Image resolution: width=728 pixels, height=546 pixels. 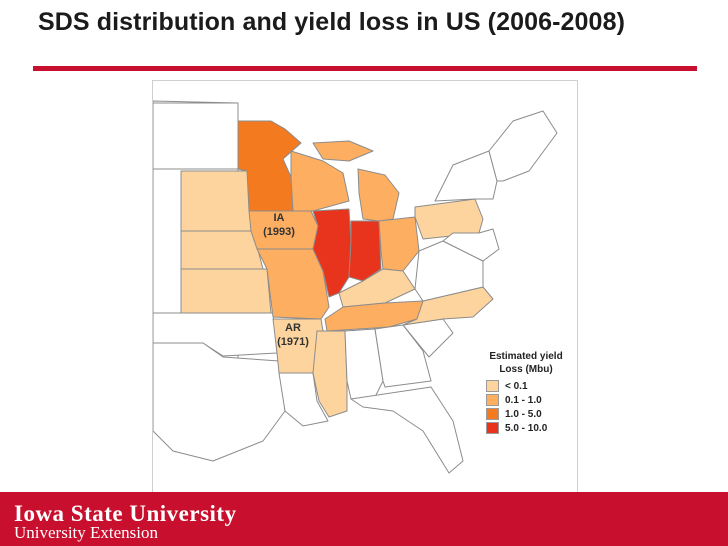 I want to click on legend-entry: 5.0 - 10.0, so click(x=531, y=428).